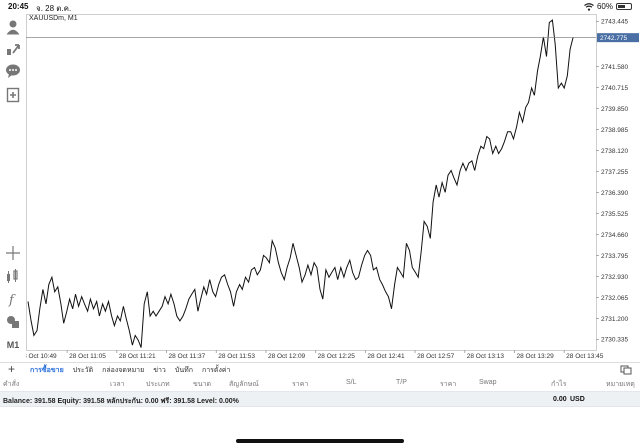 This screenshot has height=447, width=640. I want to click on column-header: สัญลักษณ์, so click(244, 384).